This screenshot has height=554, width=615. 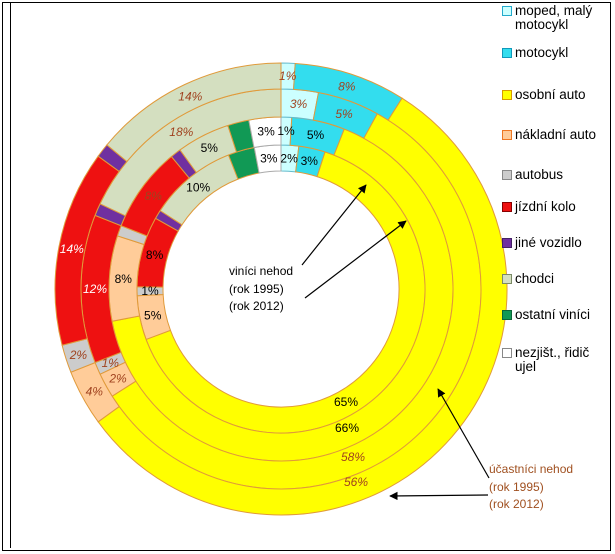 I want to click on outer-annotation-year-1: (rok 1995), so click(x=516, y=487).